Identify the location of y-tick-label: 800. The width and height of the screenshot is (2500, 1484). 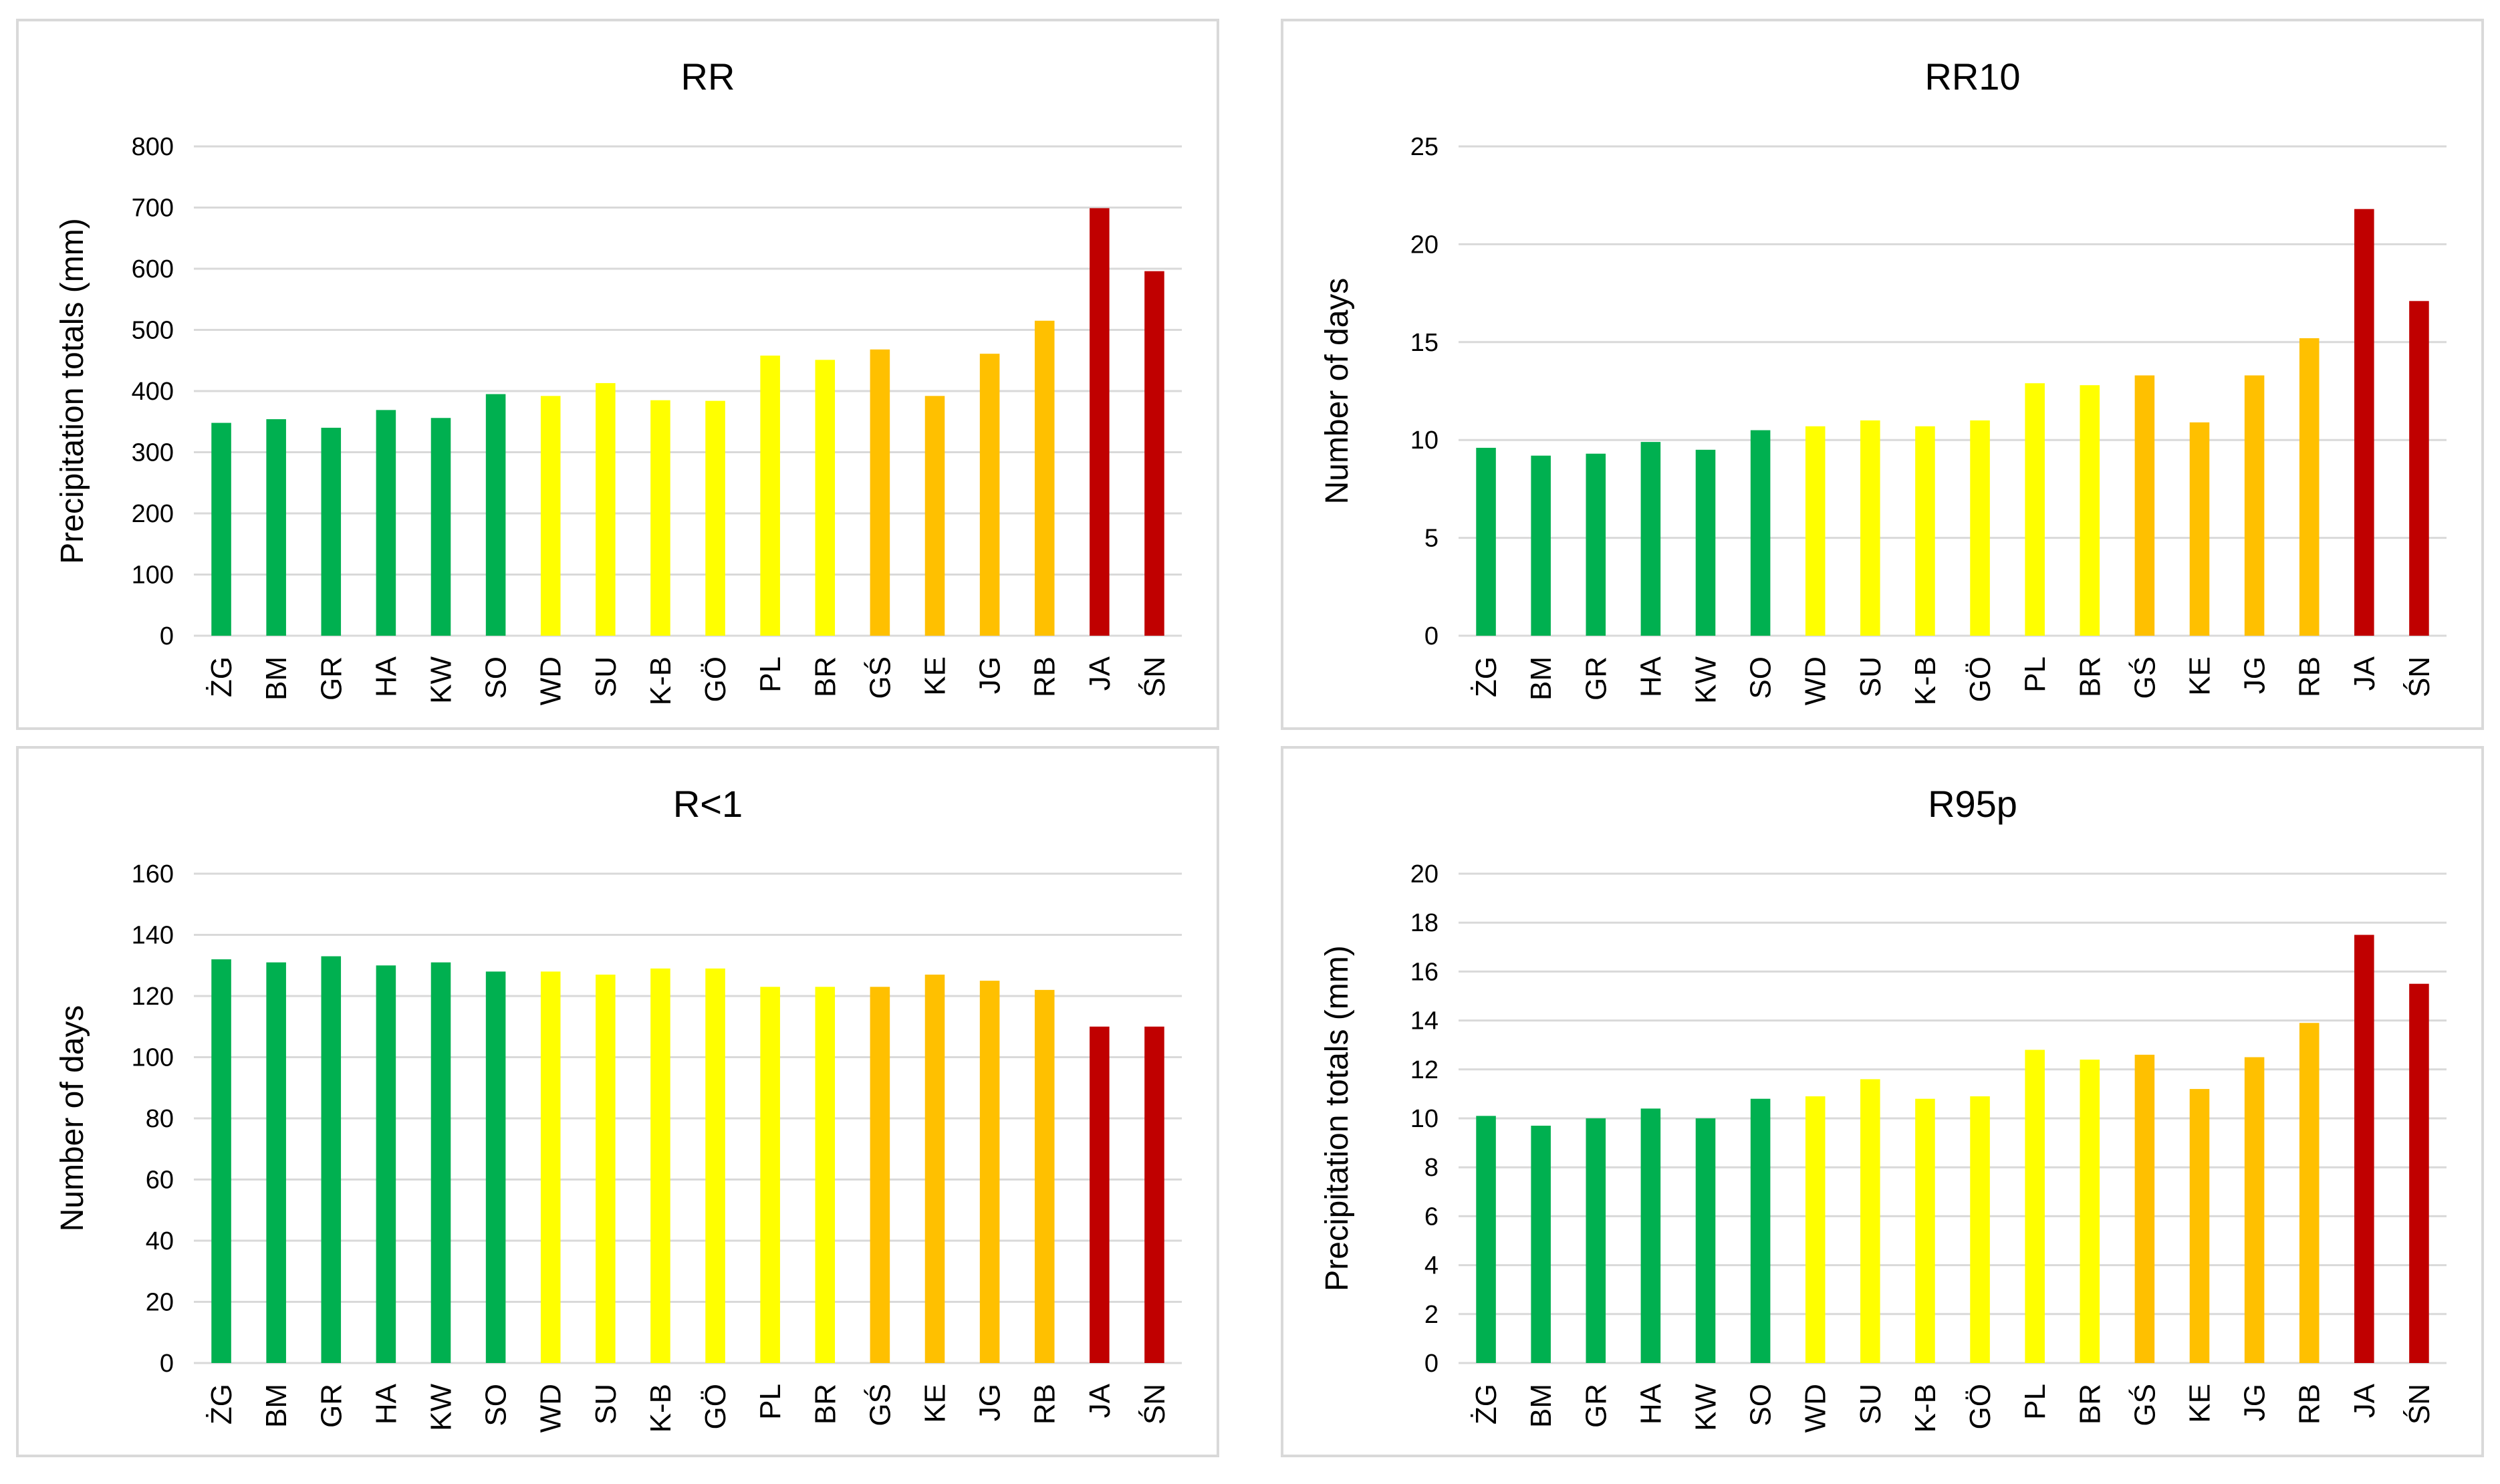
(153, 147).